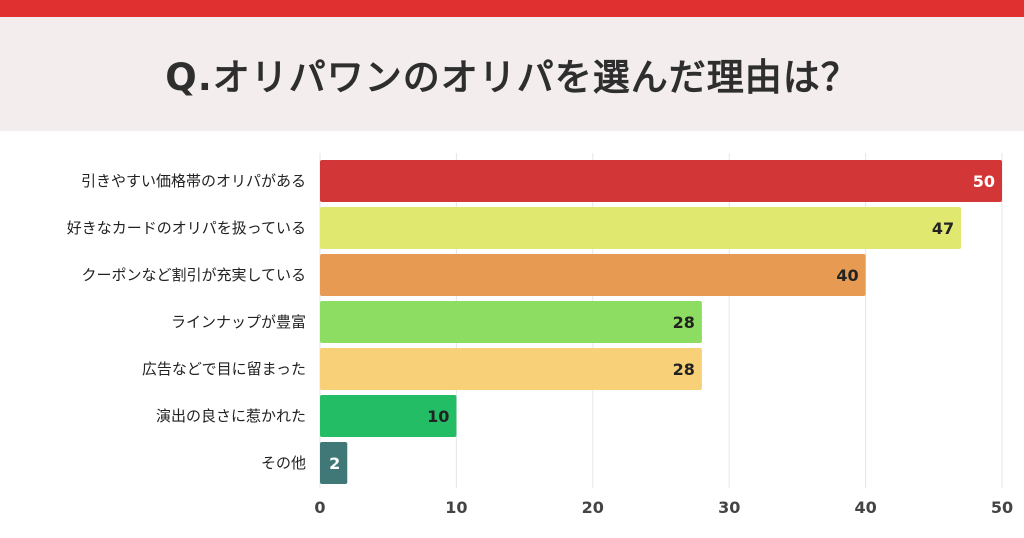  What do you see at coordinates (593, 507) in the screenshot?
I see `x-tick-label: 20` at bounding box center [593, 507].